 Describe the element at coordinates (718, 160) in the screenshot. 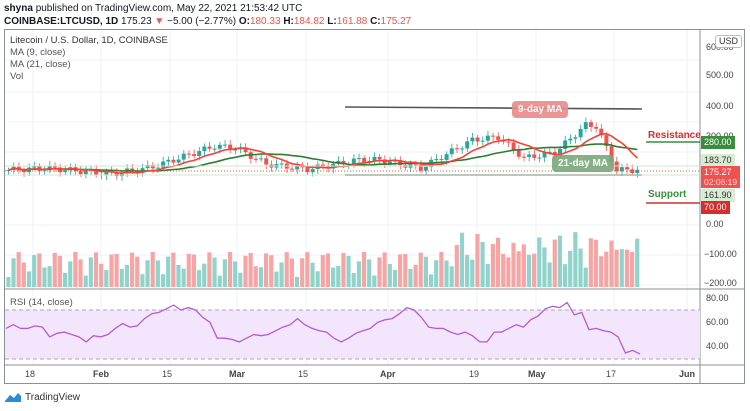

I see `ma9-price-tag: 183.70` at that location.